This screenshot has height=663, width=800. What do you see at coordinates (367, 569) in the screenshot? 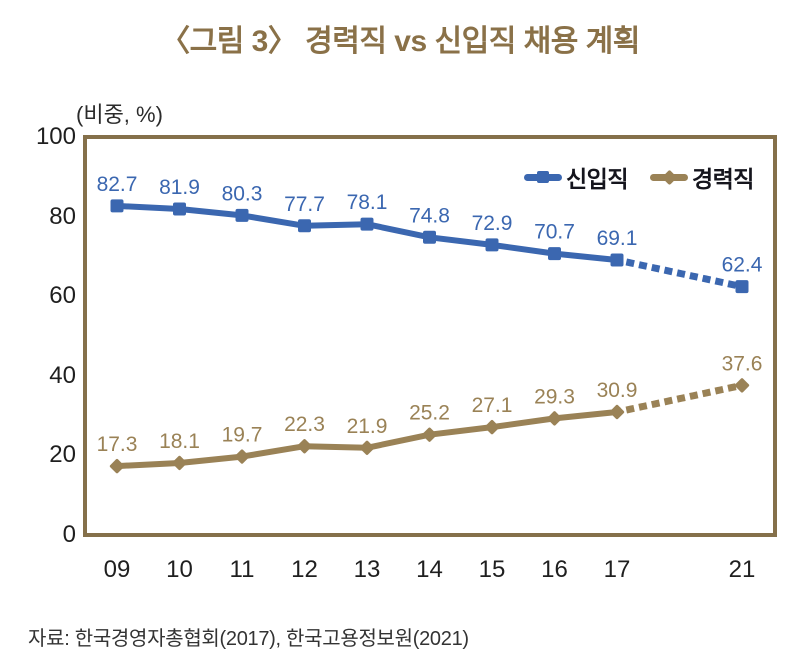
I see `x-tick: 13` at bounding box center [367, 569].